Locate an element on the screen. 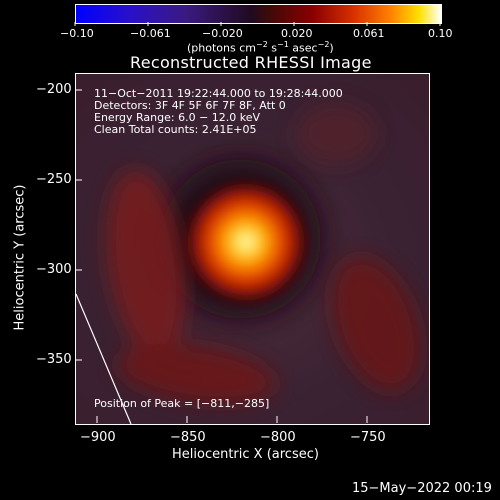 The height and width of the screenshot is (500, 500). x-axis-title: Heliocentric X (arcsec) is located at coordinates (245, 454).